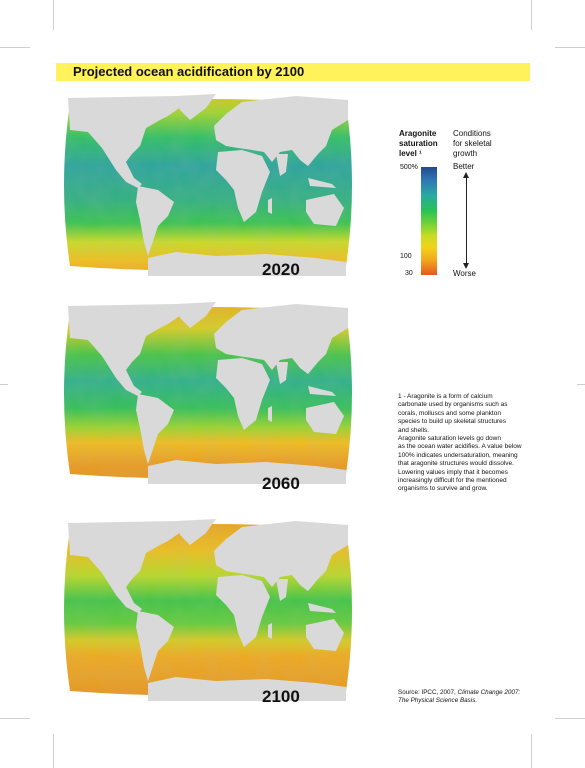 This screenshot has width=585, height=768. I want to click on legend-heading-line: Aragonite, so click(418, 133).